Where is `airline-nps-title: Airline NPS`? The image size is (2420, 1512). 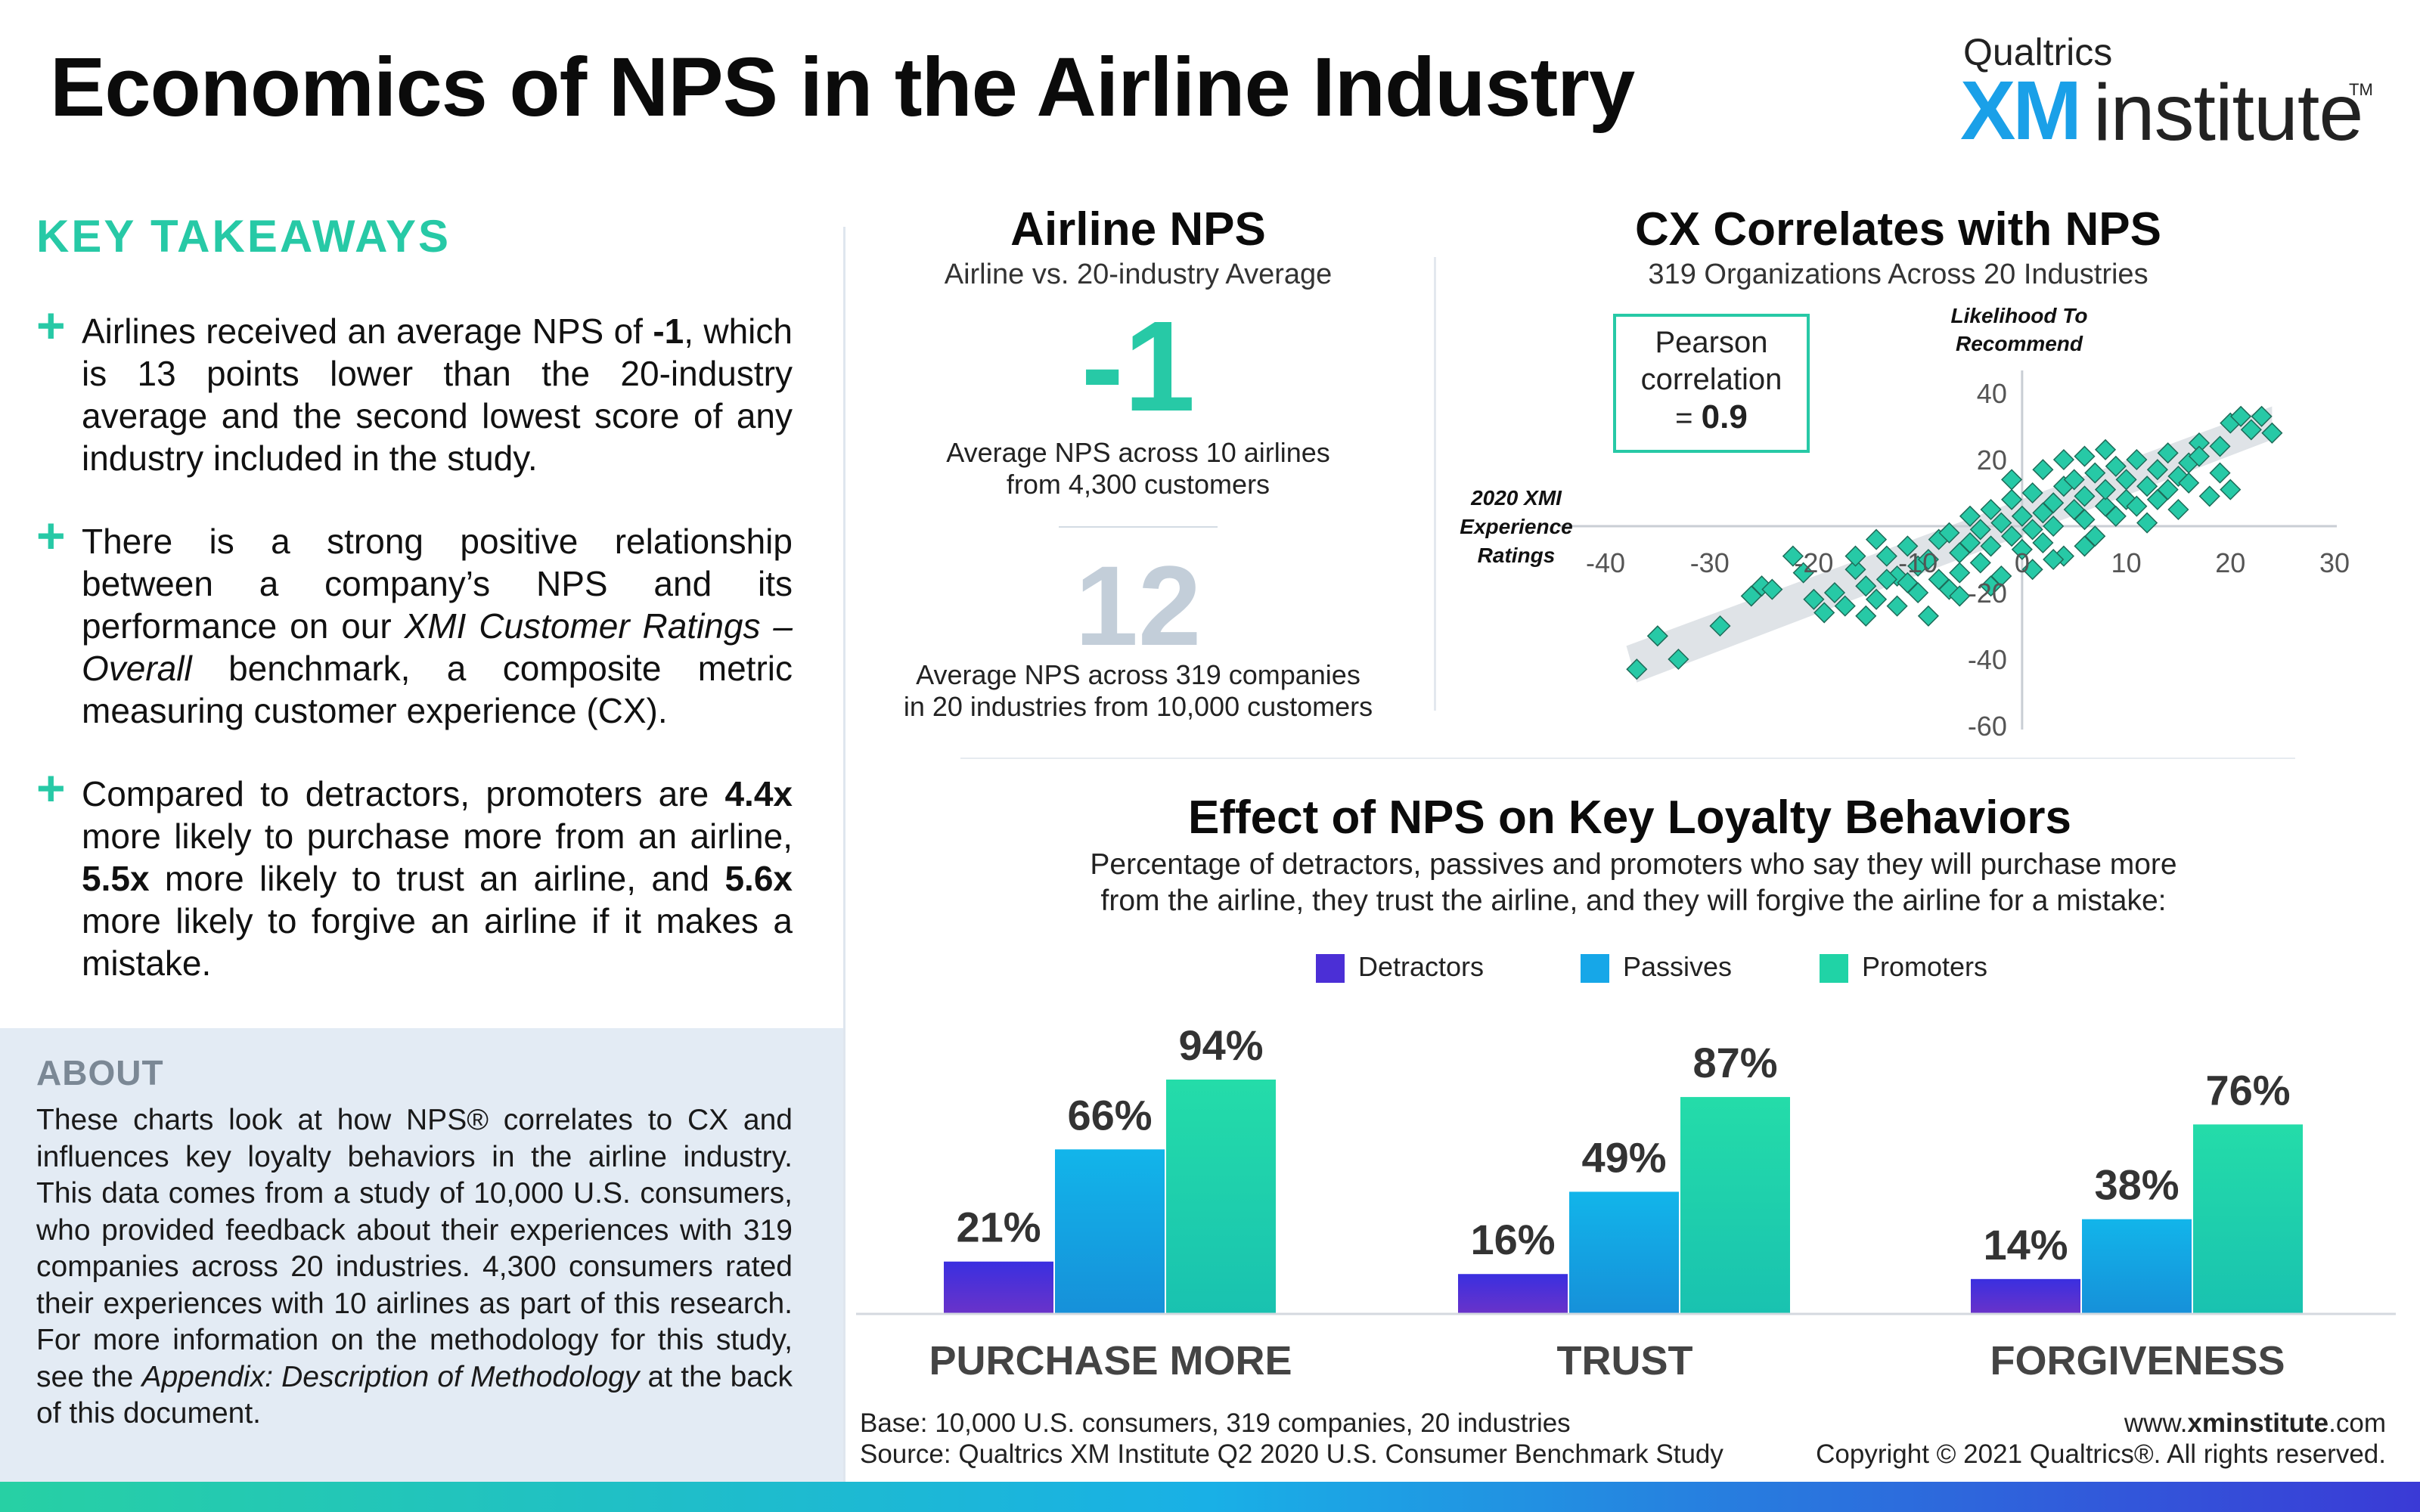 airline-nps-title: Airline NPS is located at coordinates (1138, 229).